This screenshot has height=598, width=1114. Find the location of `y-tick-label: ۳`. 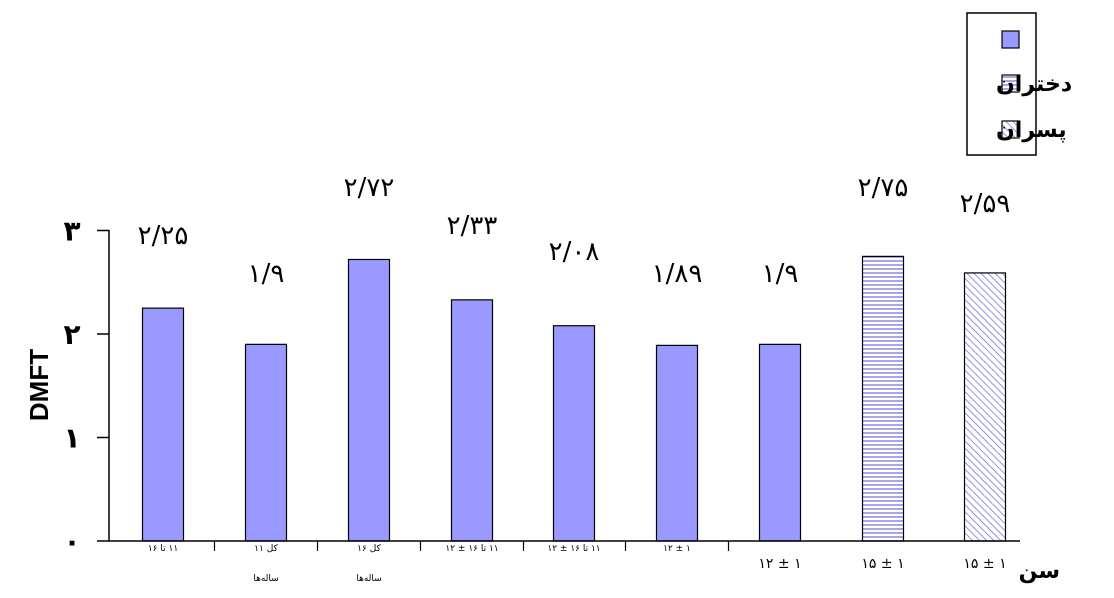

y-tick-label: ۳ is located at coordinates (71, 231).